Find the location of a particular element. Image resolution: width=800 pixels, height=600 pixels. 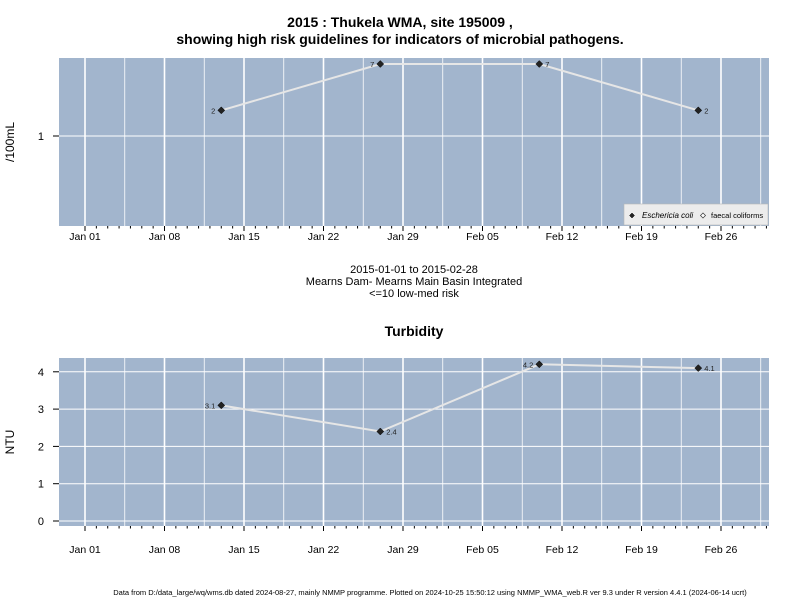

chart-title-line-1: 2015 : Thukela WMA, site 195009 , is located at coordinates (400, 22).